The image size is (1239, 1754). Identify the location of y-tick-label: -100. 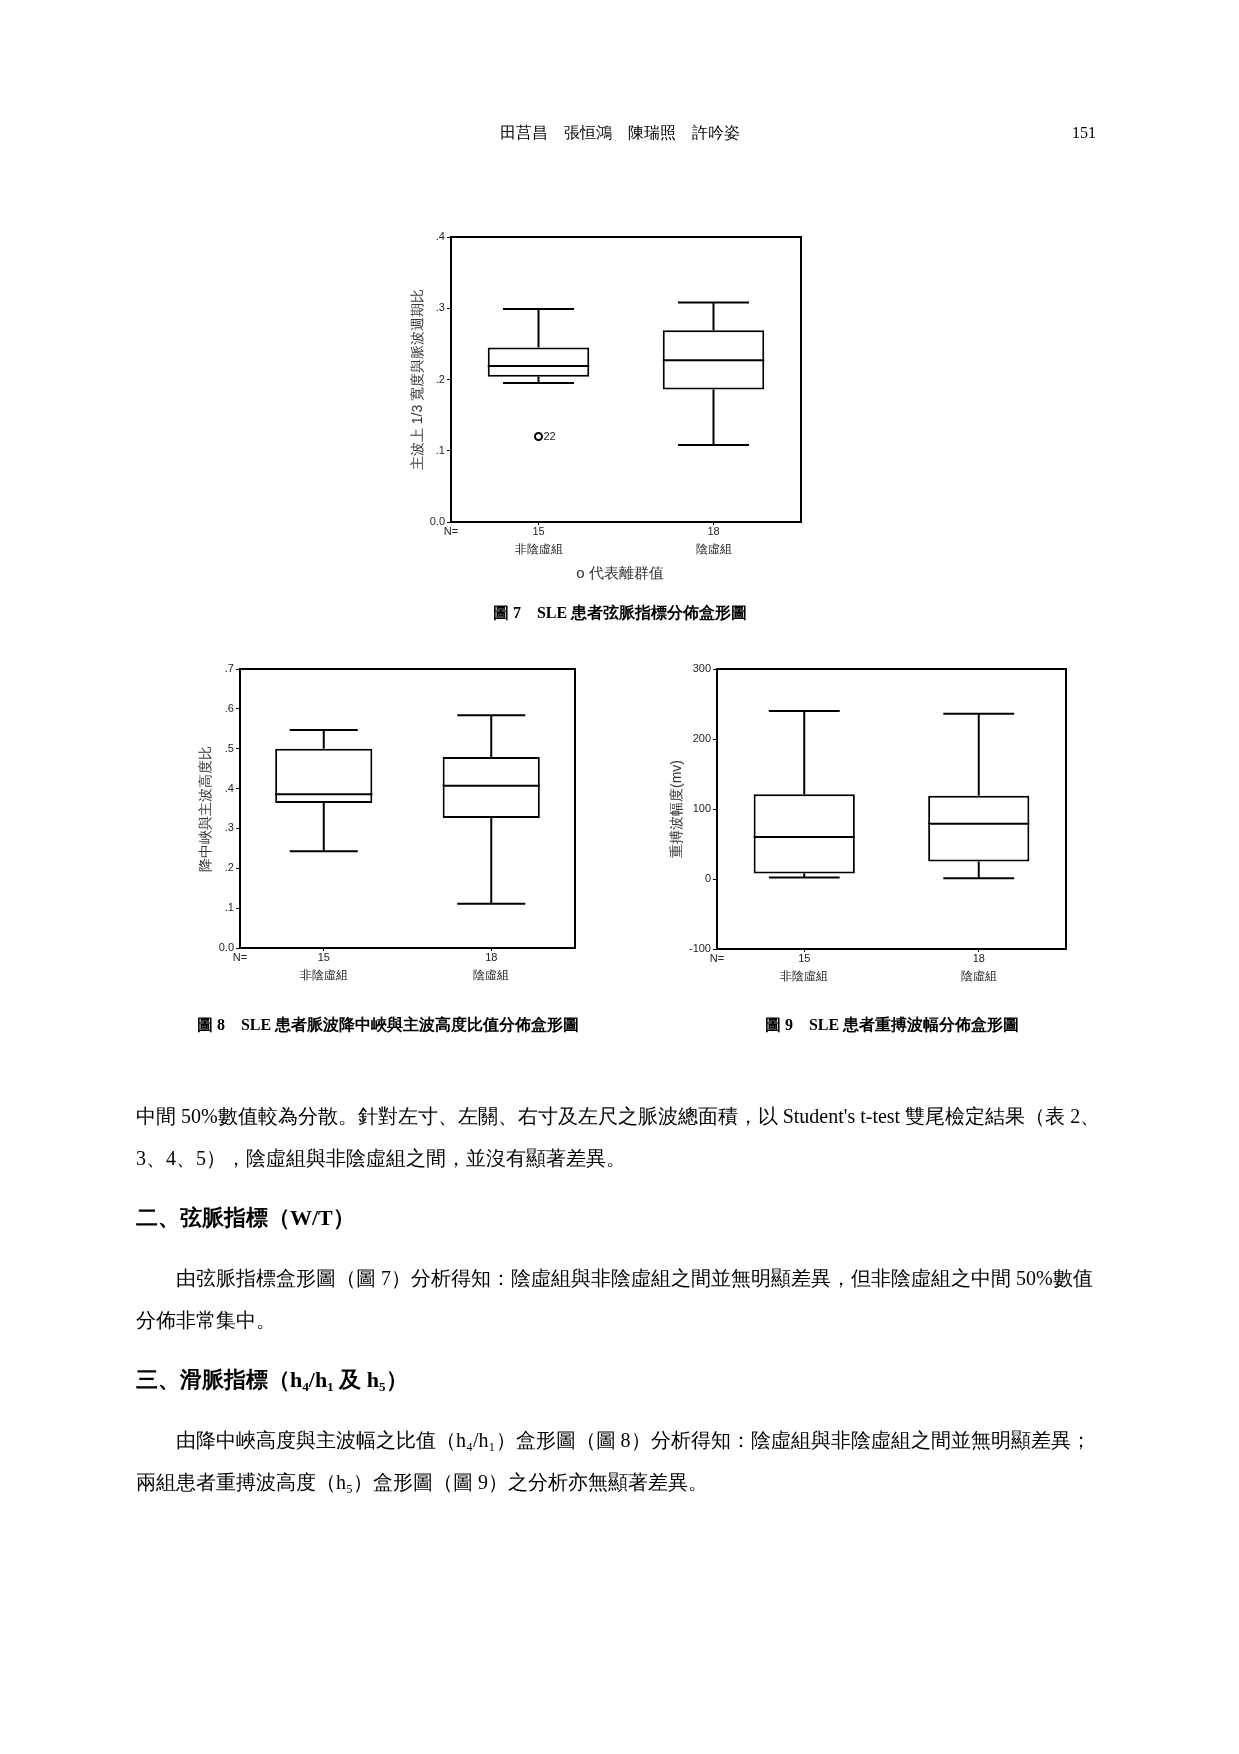
(699, 948).